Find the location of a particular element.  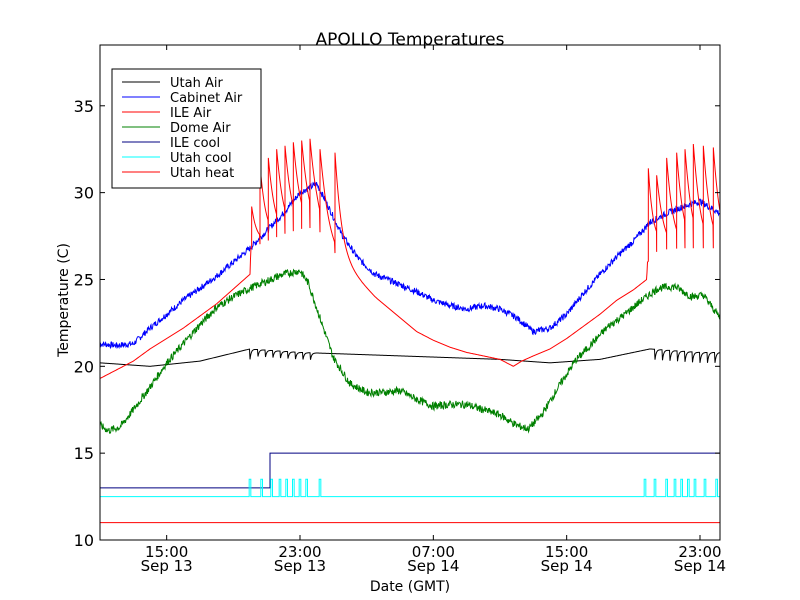

y-tick-label: 35 is located at coordinates (84, 106).